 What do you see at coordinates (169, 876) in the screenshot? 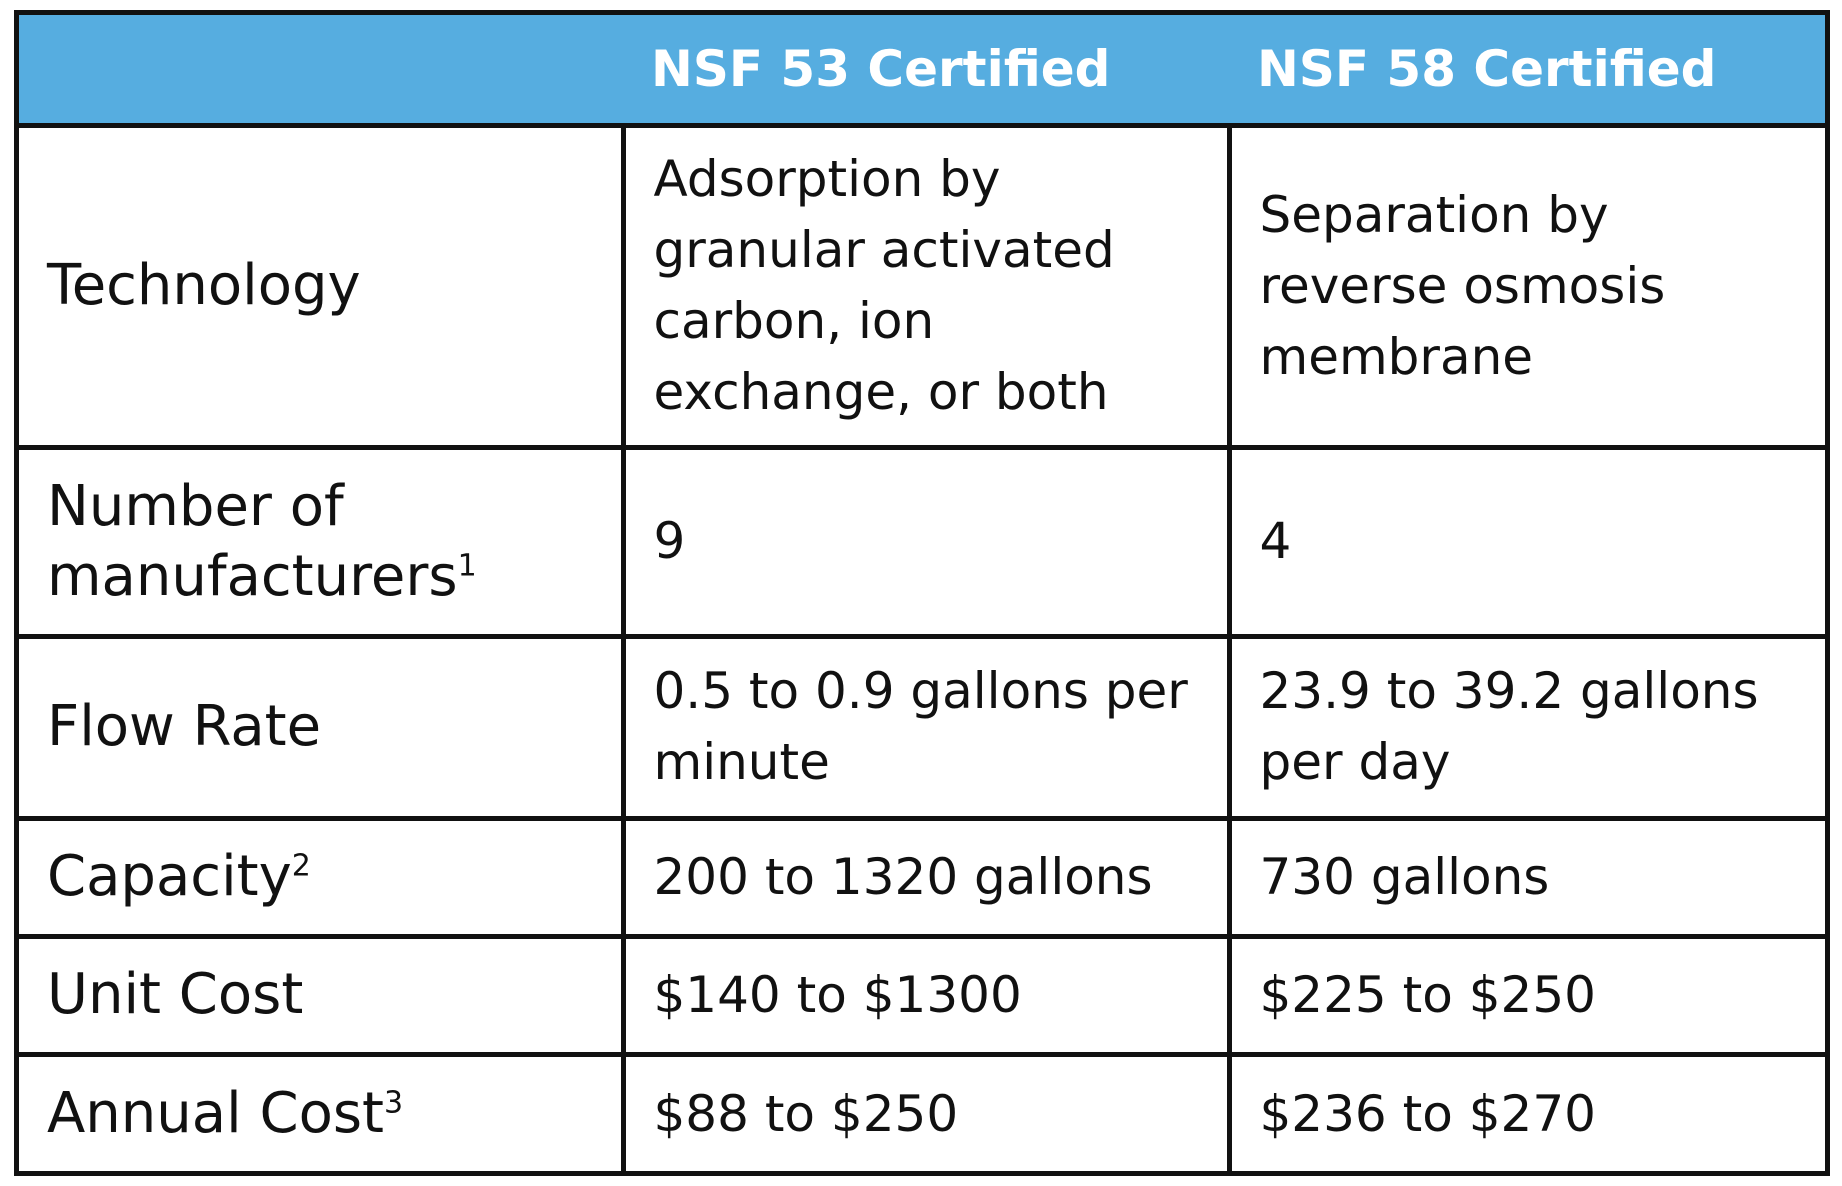
I see `row-label-text: Capacity` at bounding box center [169, 876].